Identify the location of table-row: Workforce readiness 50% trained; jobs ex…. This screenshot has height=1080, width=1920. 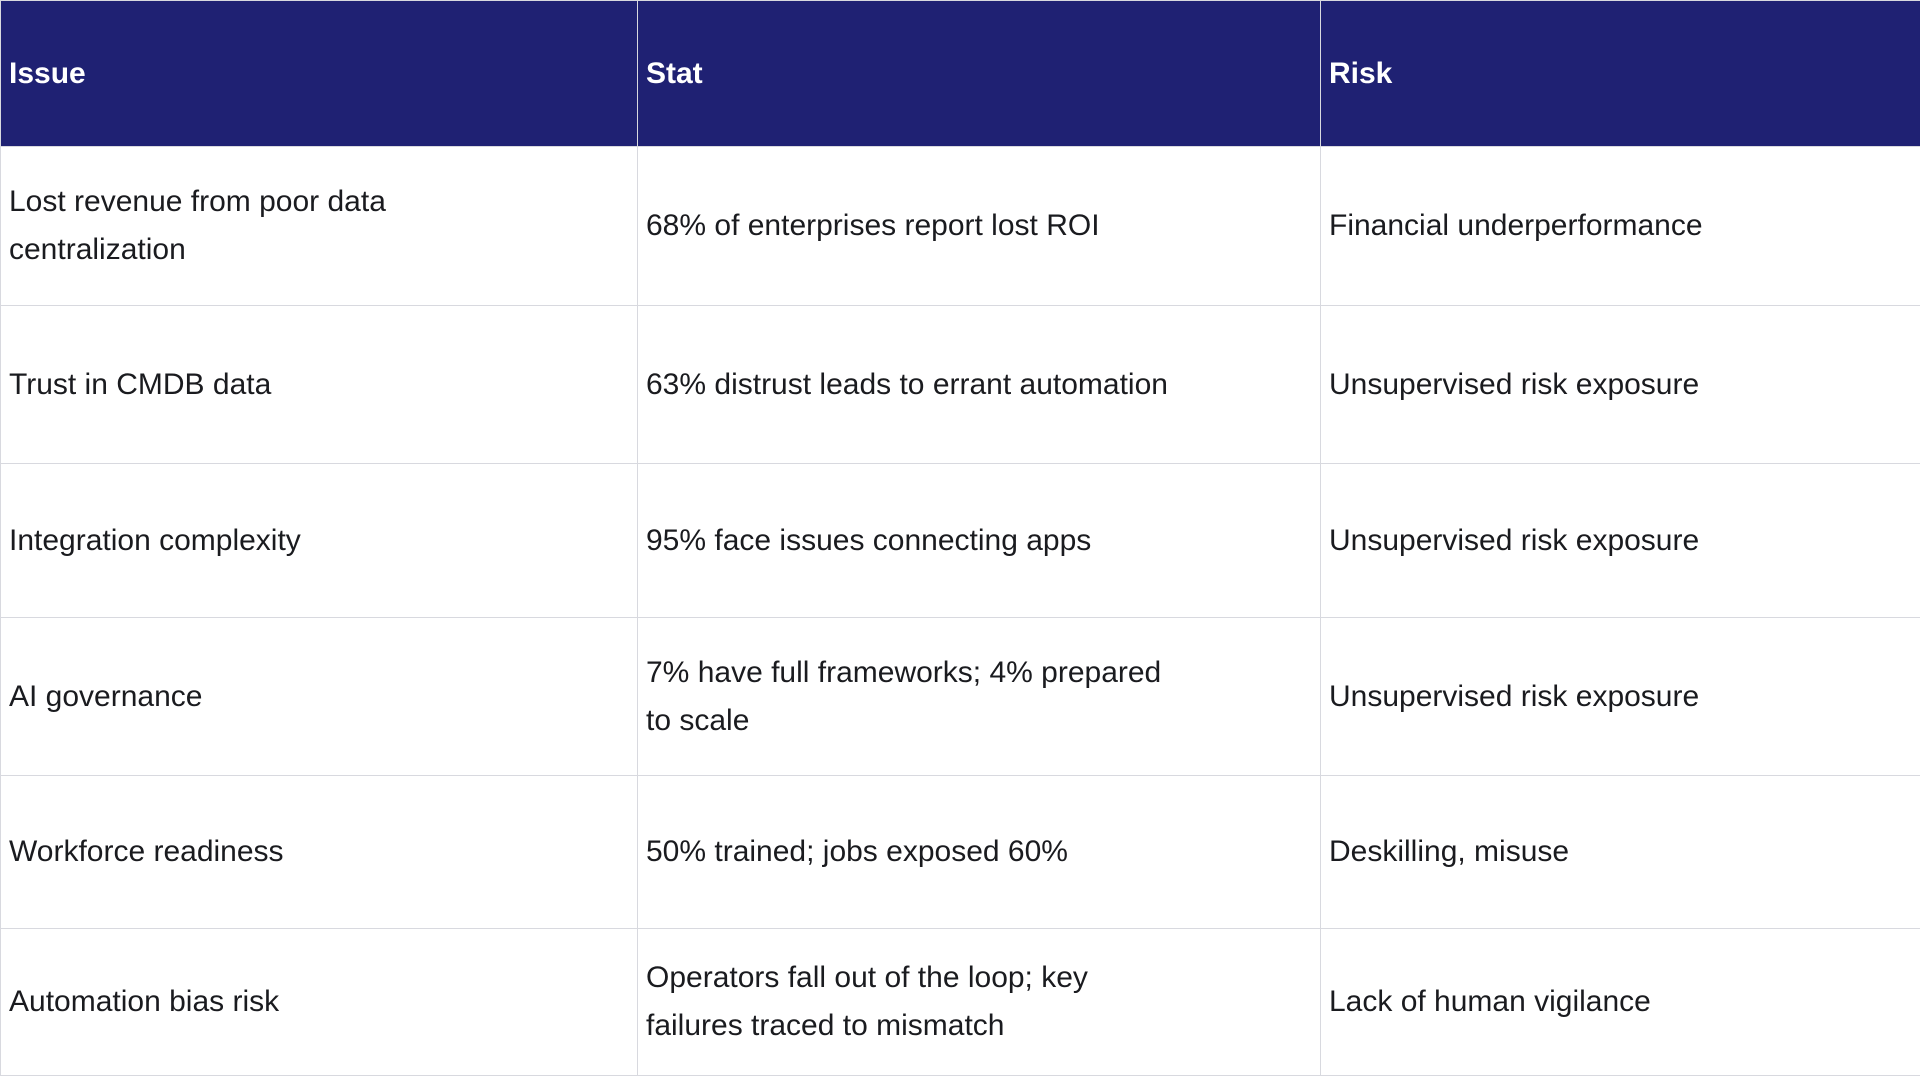
(960, 852).